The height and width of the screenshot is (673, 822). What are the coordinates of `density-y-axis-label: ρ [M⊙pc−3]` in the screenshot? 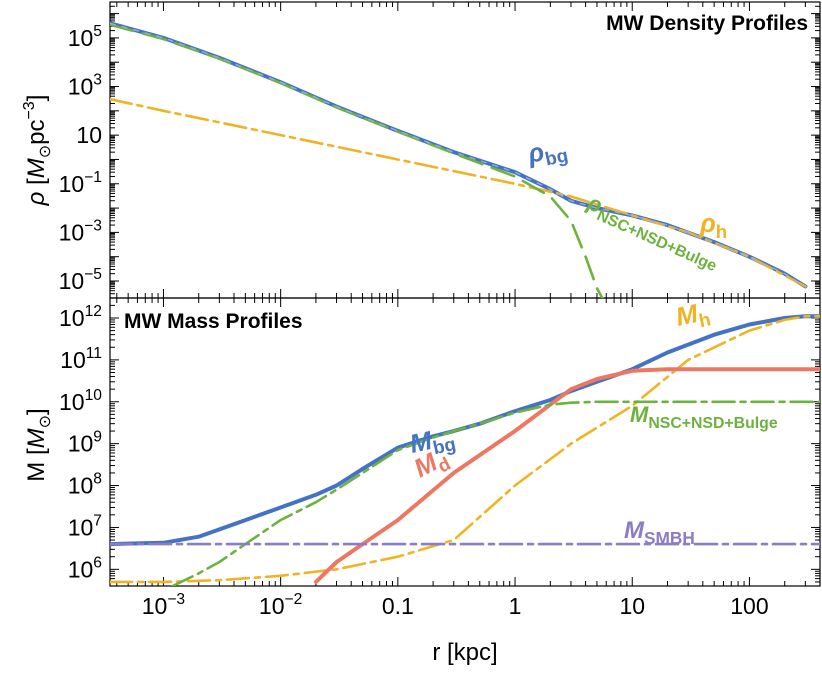 It's located at (37, 151).